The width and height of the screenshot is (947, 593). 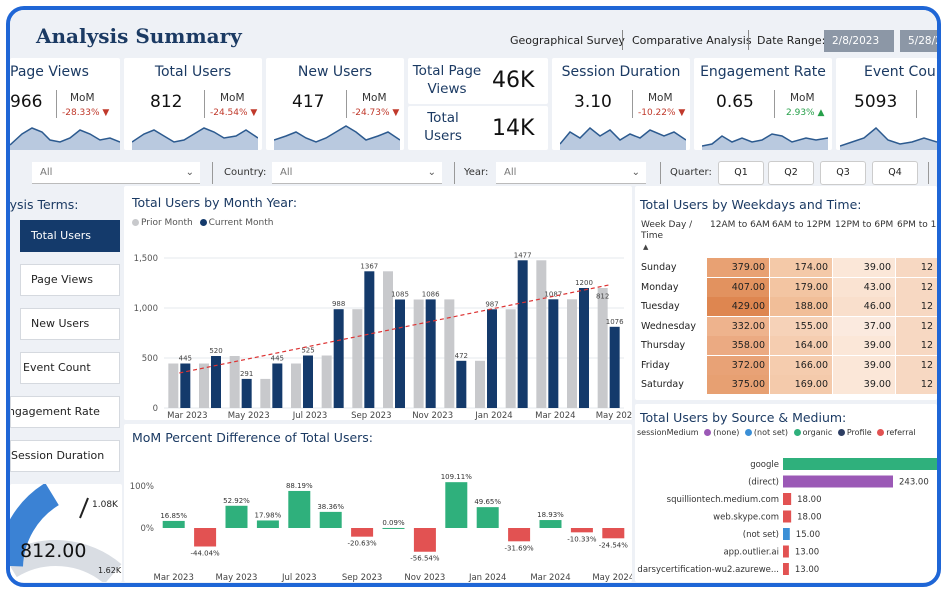 What do you see at coordinates (70, 280) in the screenshot?
I see `term-button-page-views: Page Views` at bounding box center [70, 280].